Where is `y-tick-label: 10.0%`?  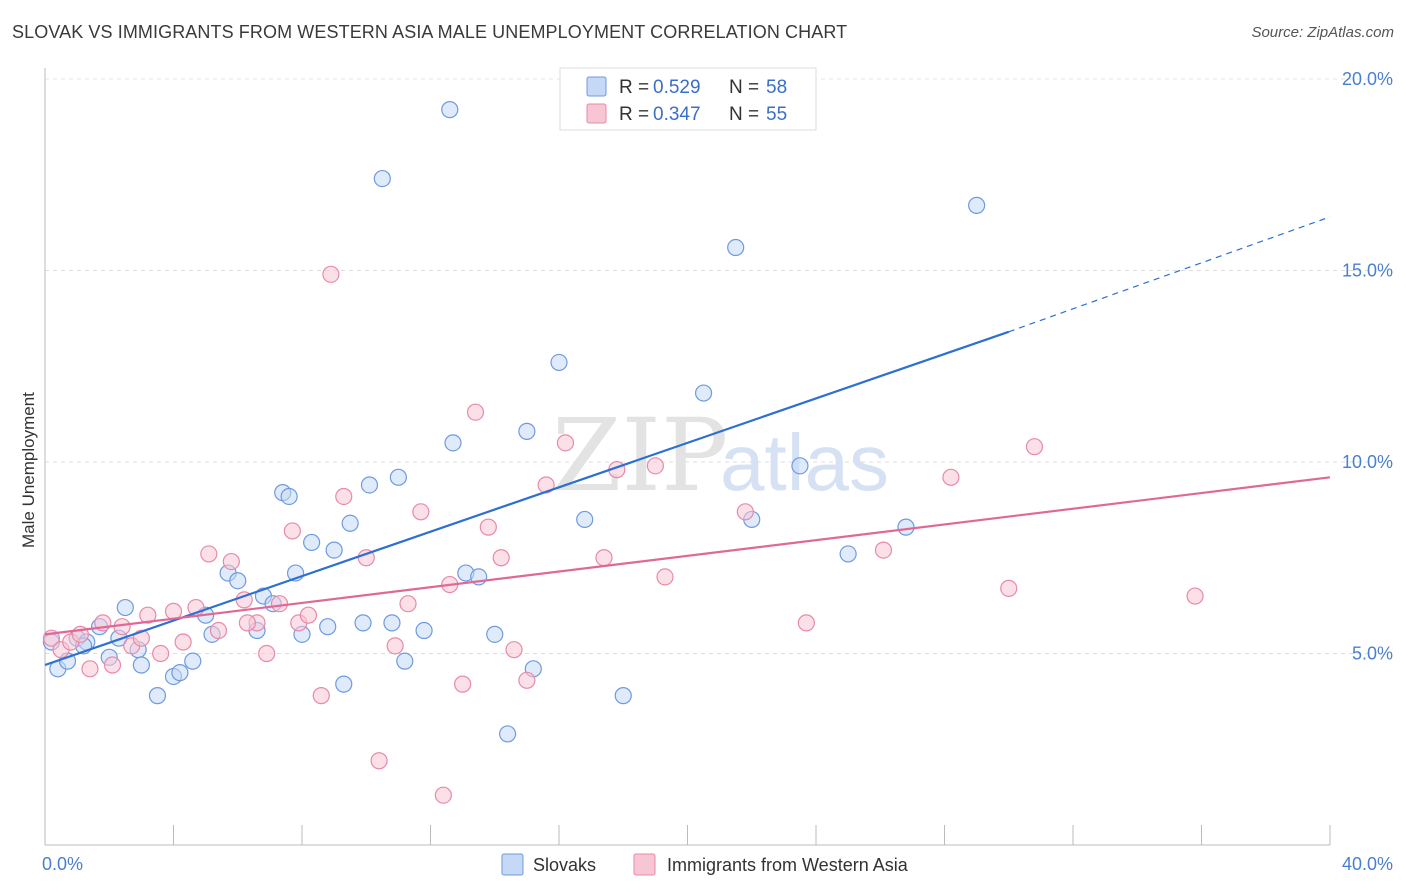
y-tick-label: 10.0% is located at coordinates (1367, 462).